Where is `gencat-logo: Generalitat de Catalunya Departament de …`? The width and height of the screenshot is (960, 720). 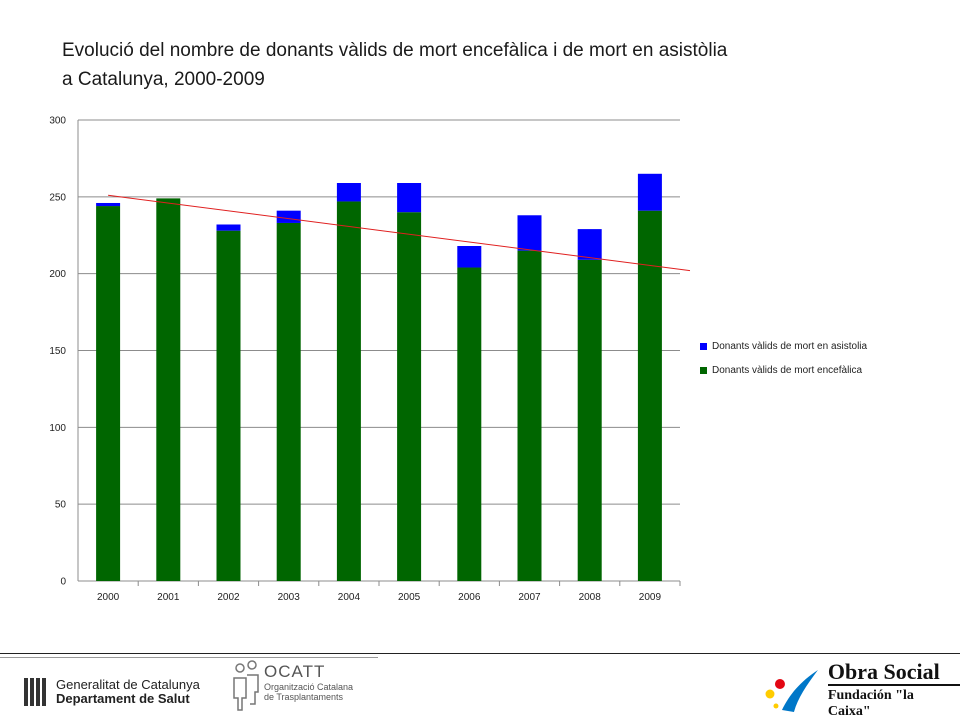
gencat-logo: Generalitat de Catalunya Departament de … is located at coordinates (112, 692).